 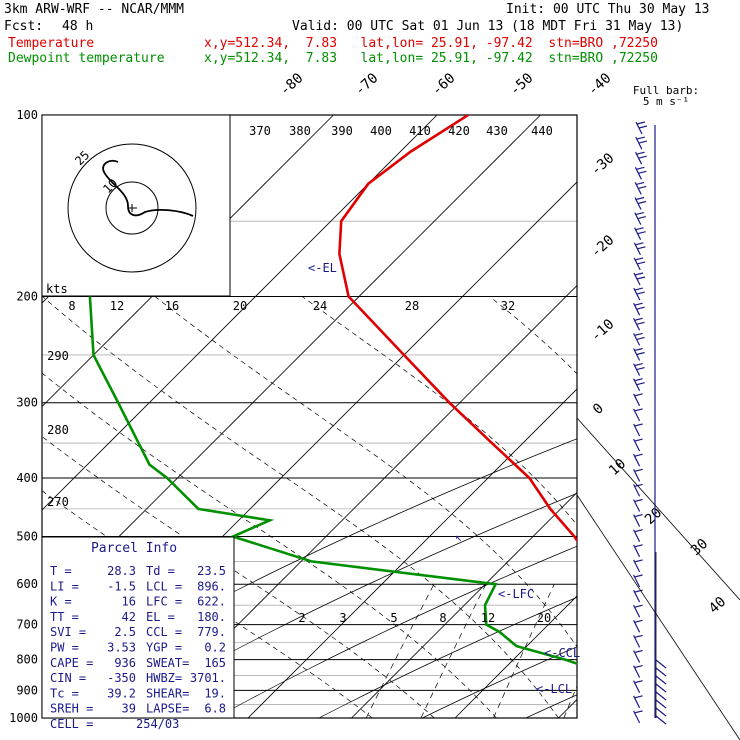 I want to click on isotherm-tick-label: 0, so click(x=598, y=409).